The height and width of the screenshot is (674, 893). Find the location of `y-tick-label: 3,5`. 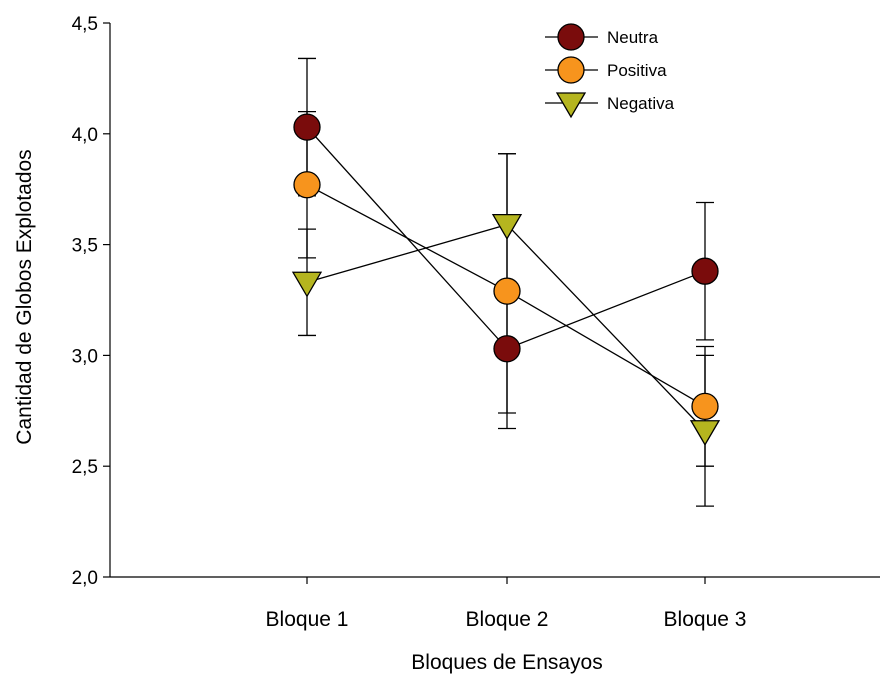

y-tick-label: 3,5 is located at coordinates (85, 246).